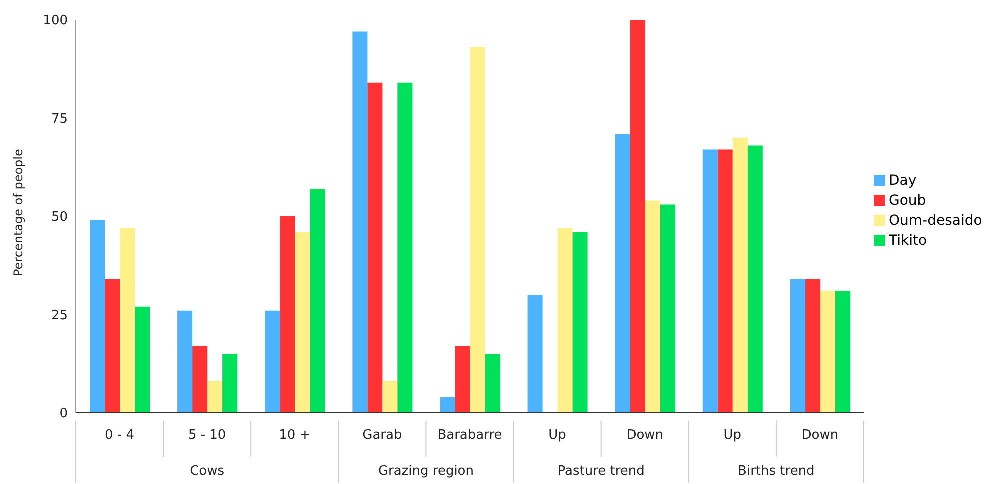  I want to click on legend-label: Day, so click(903, 180).